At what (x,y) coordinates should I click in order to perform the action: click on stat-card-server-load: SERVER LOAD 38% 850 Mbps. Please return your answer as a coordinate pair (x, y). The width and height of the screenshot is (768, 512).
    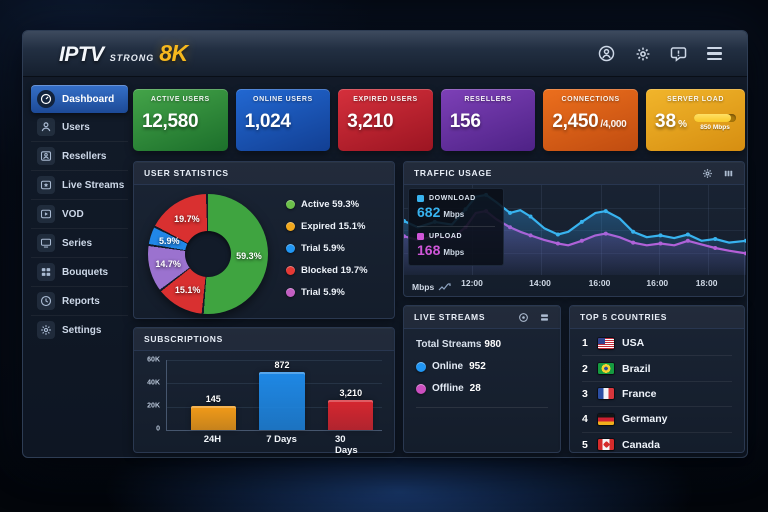
    Looking at the image, I should click on (695, 120).